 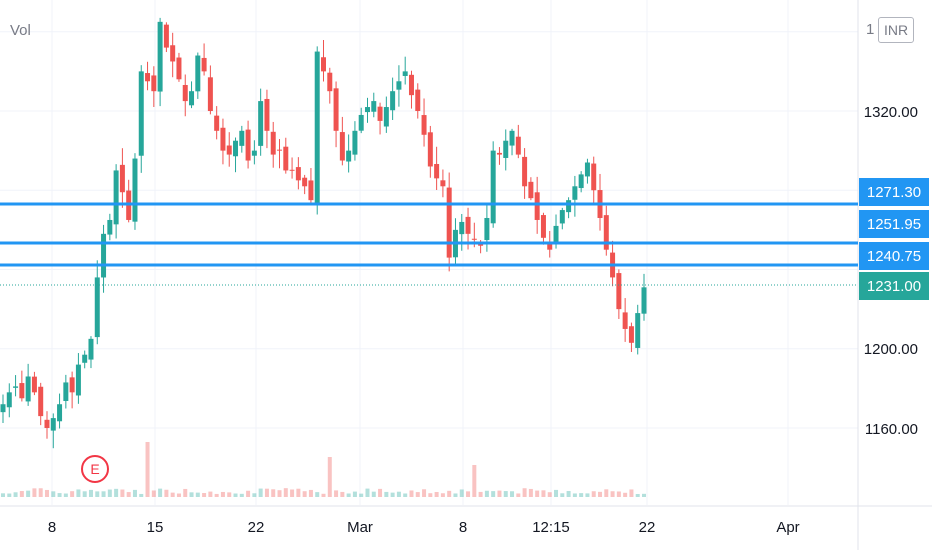 What do you see at coordinates (891, 271) in the screenshot?
I see `price-axis: 1160.00 1200.00 1320.00` at bounding box center [891, 271].